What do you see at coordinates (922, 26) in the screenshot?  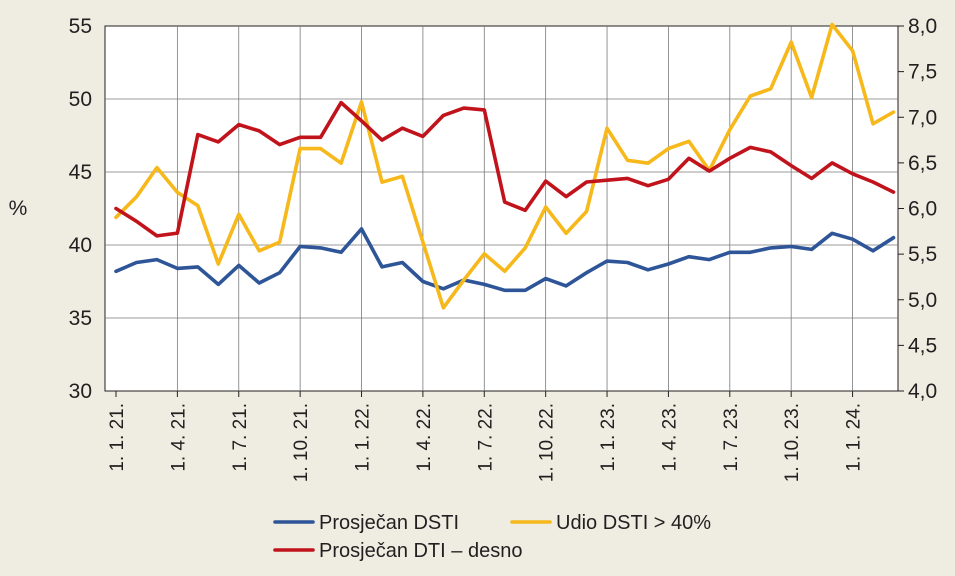 I see `y-right-tick-label: 8,0` at bounding box center [922, 26].